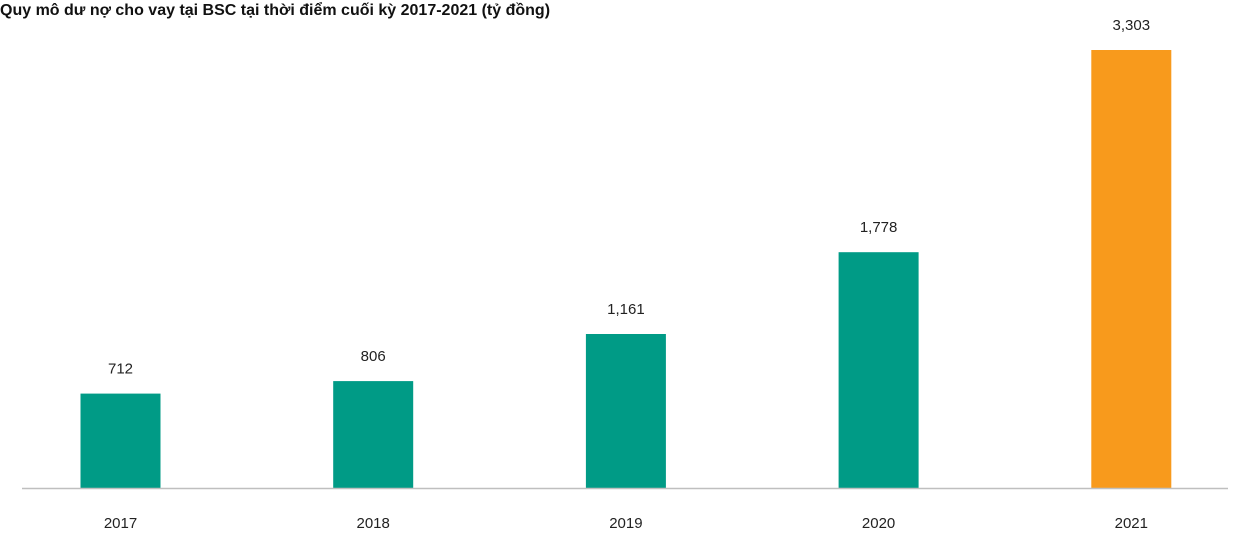 Image resolution: width=1242 pixels, height=538 pixels. Describe the element at coordinates (120, 523) in the screenshot. I see `x-tick-label-2017: 2017` at that location.